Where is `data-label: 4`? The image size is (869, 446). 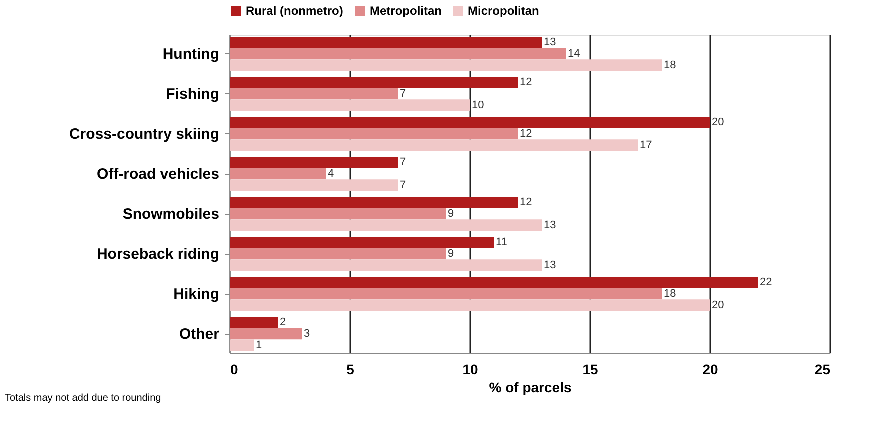
data-label: 4 is located at coordinates (331, 174).